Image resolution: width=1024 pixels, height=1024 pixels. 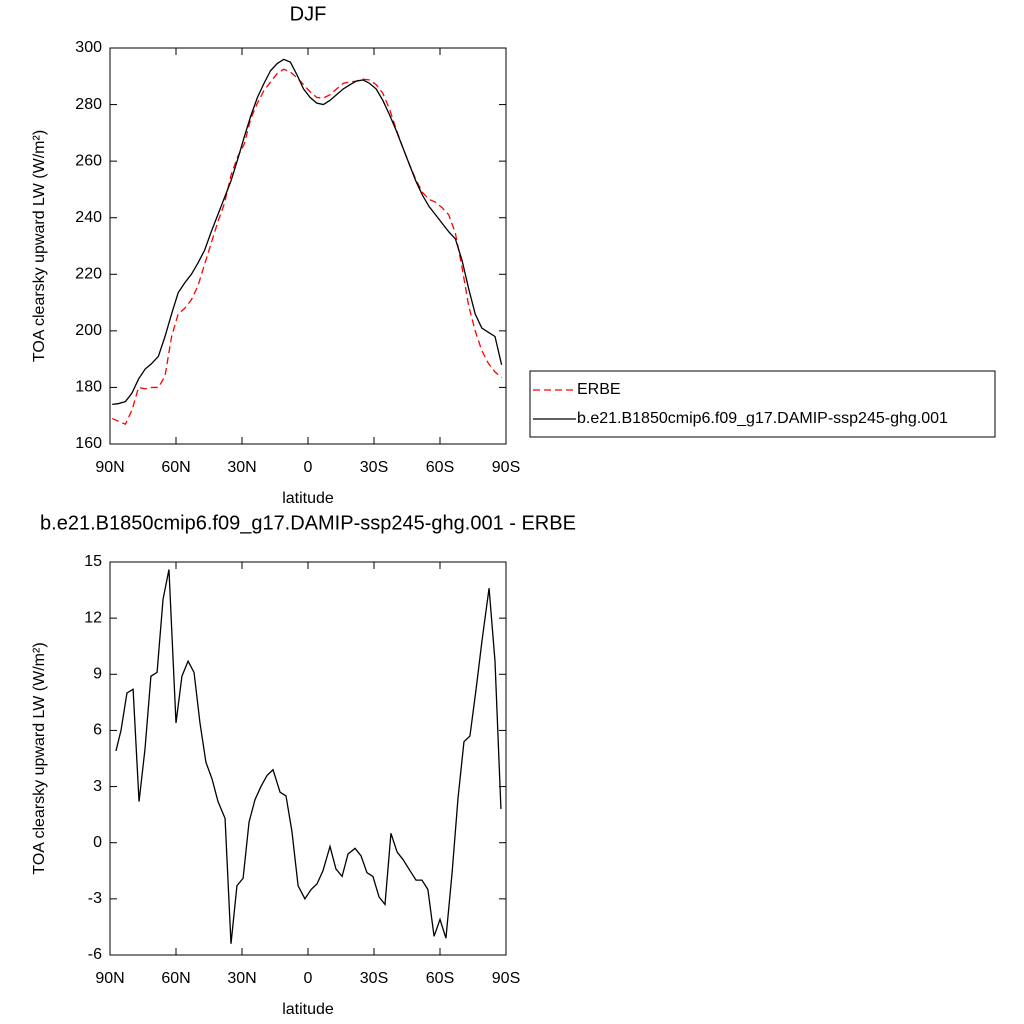 What do you see at coordinates (88, 274) in the screenshot?
I see `y-tick-label: 220` at bounding box center [88, 274].